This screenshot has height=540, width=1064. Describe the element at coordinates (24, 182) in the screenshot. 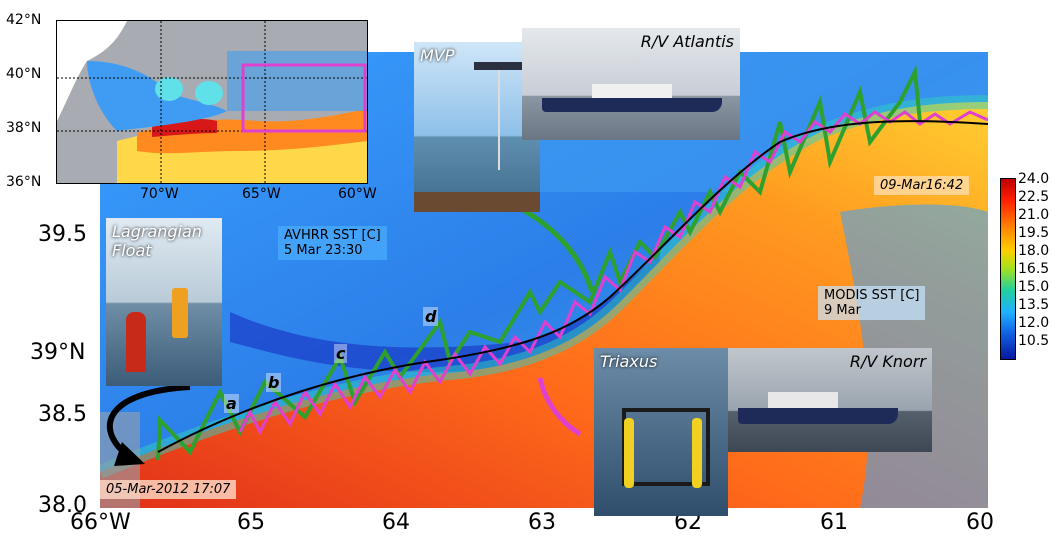

I see `inset-y-tick-36: 36°N` at that location.